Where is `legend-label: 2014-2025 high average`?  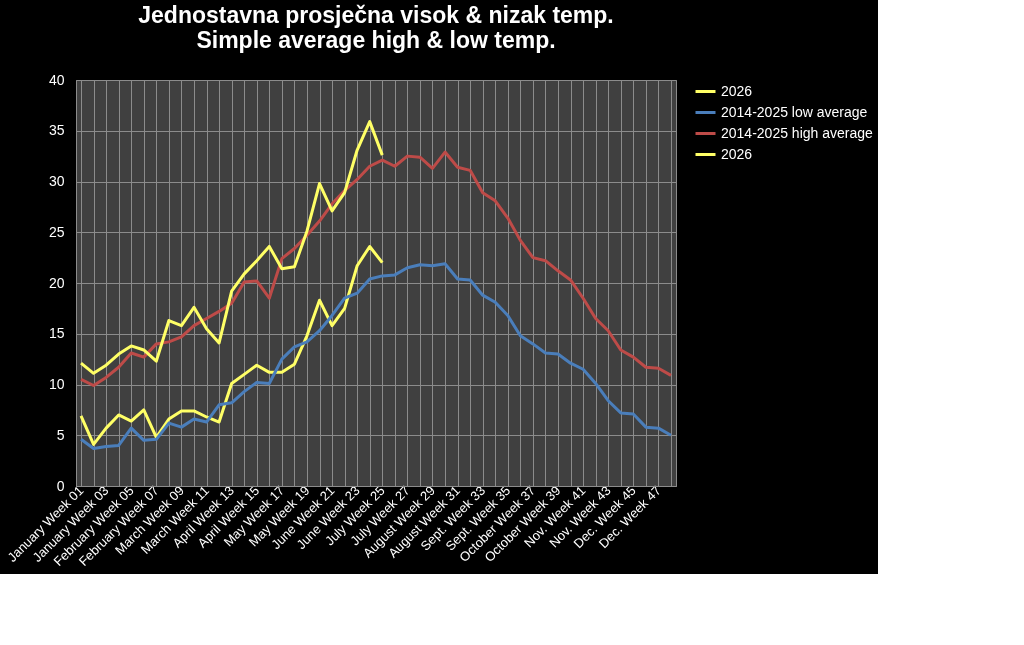 legend-label: 2014-2025 high average is located at coordinates (797, 132).